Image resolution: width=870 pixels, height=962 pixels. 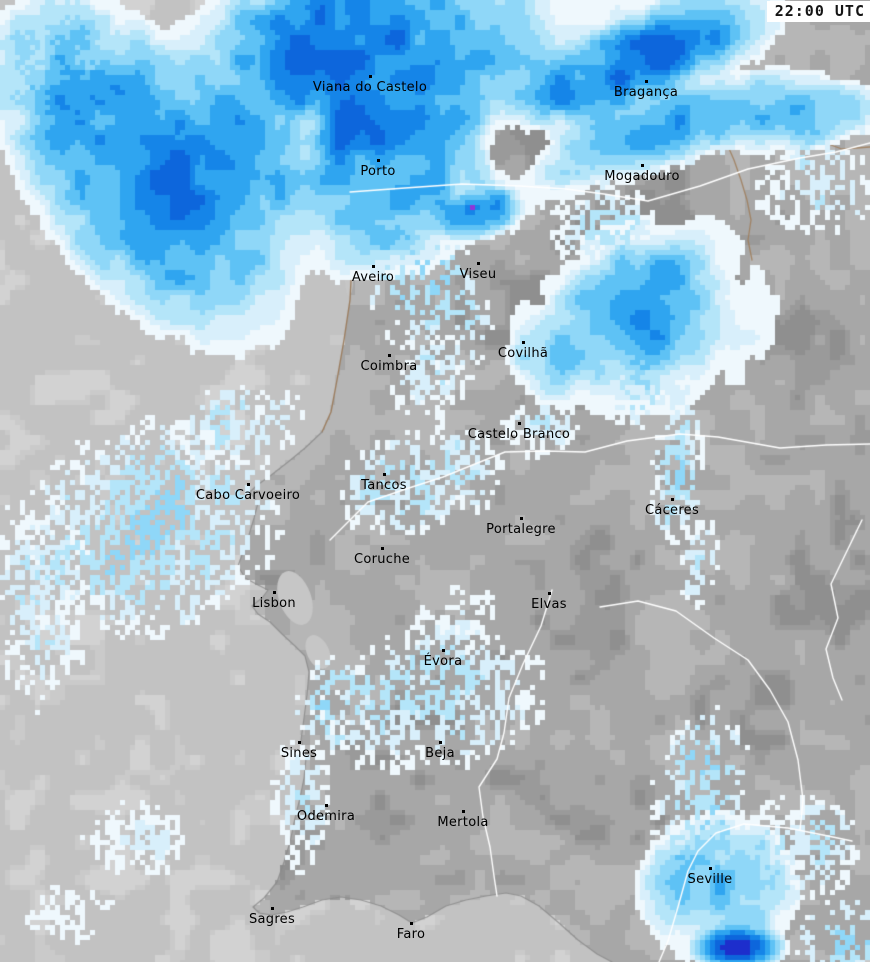 What do you see at coordinates (326, 816) in the screenshot?
I see `city-label-odemira: Odemira` at bounding box center [326, 816].